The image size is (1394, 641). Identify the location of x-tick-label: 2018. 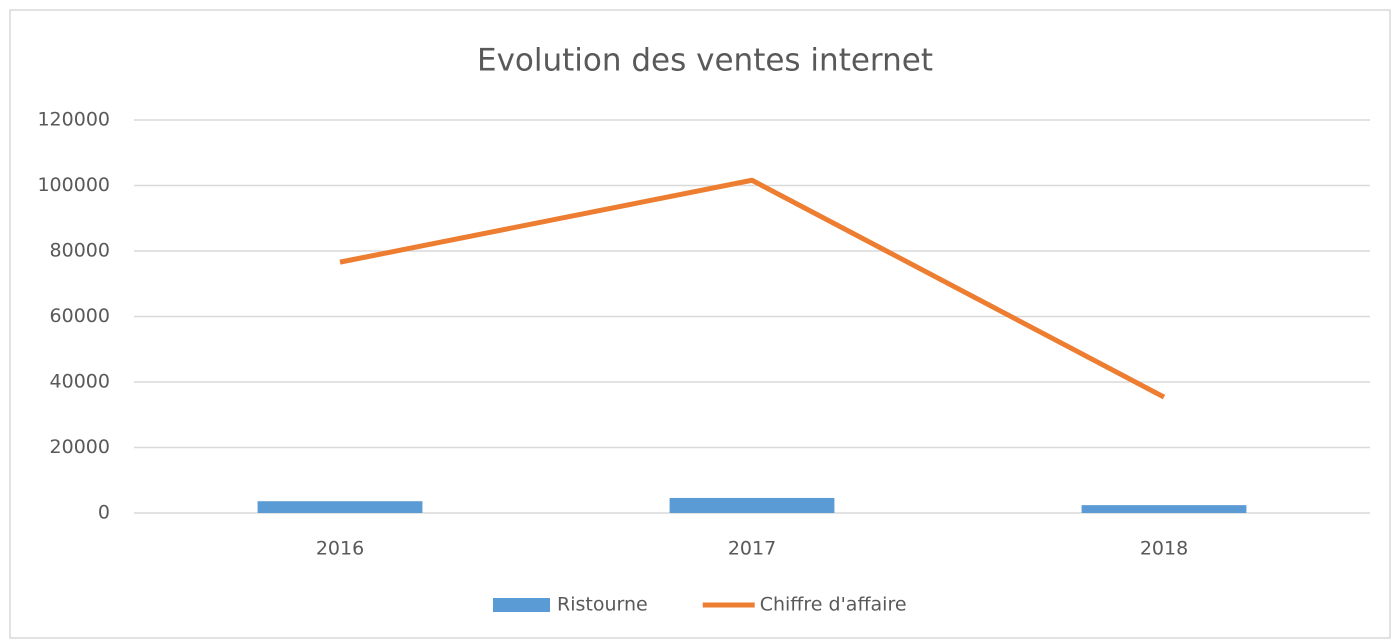
(1164, 549).